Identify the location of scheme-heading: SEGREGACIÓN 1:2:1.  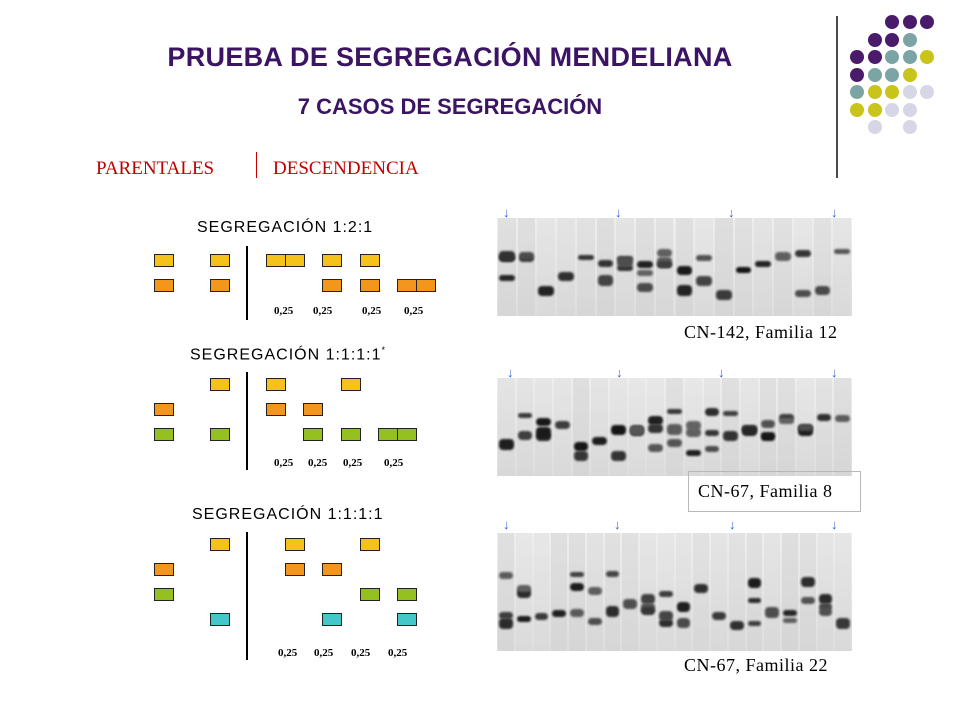
(285, 227).